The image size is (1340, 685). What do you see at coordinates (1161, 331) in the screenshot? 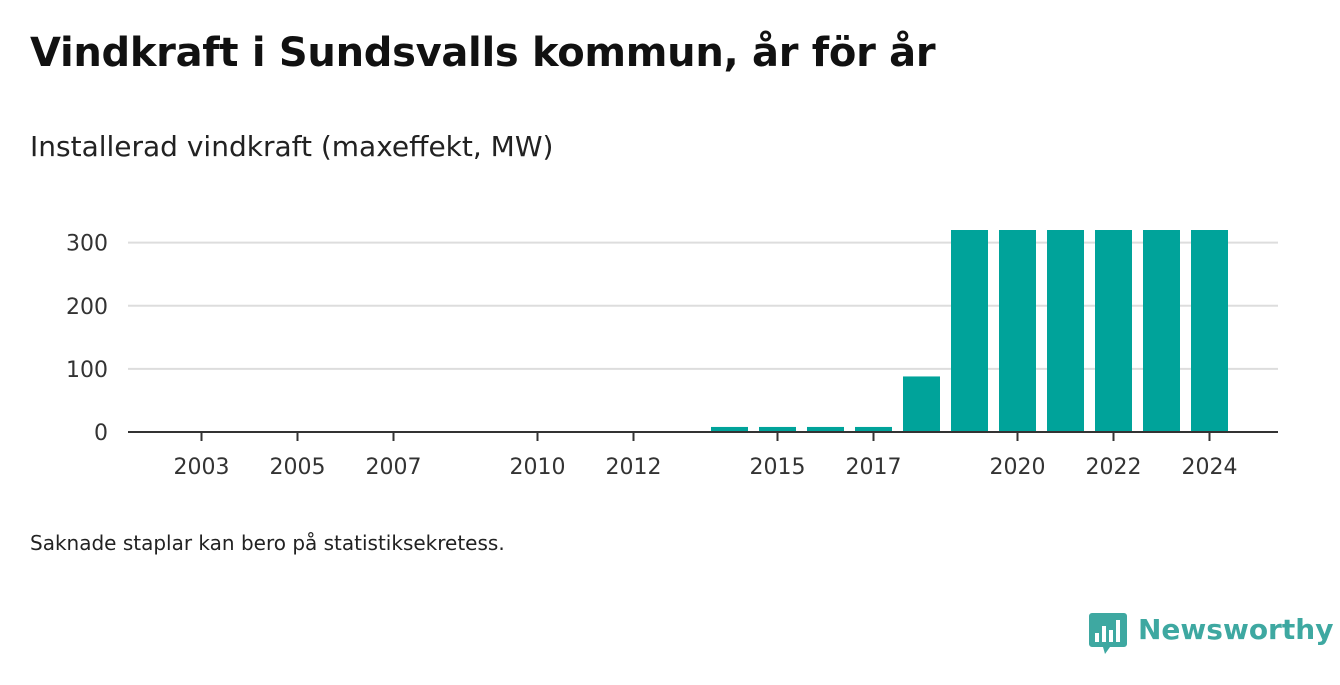
I see `bar-2023` at bounding box center [1161, 331].